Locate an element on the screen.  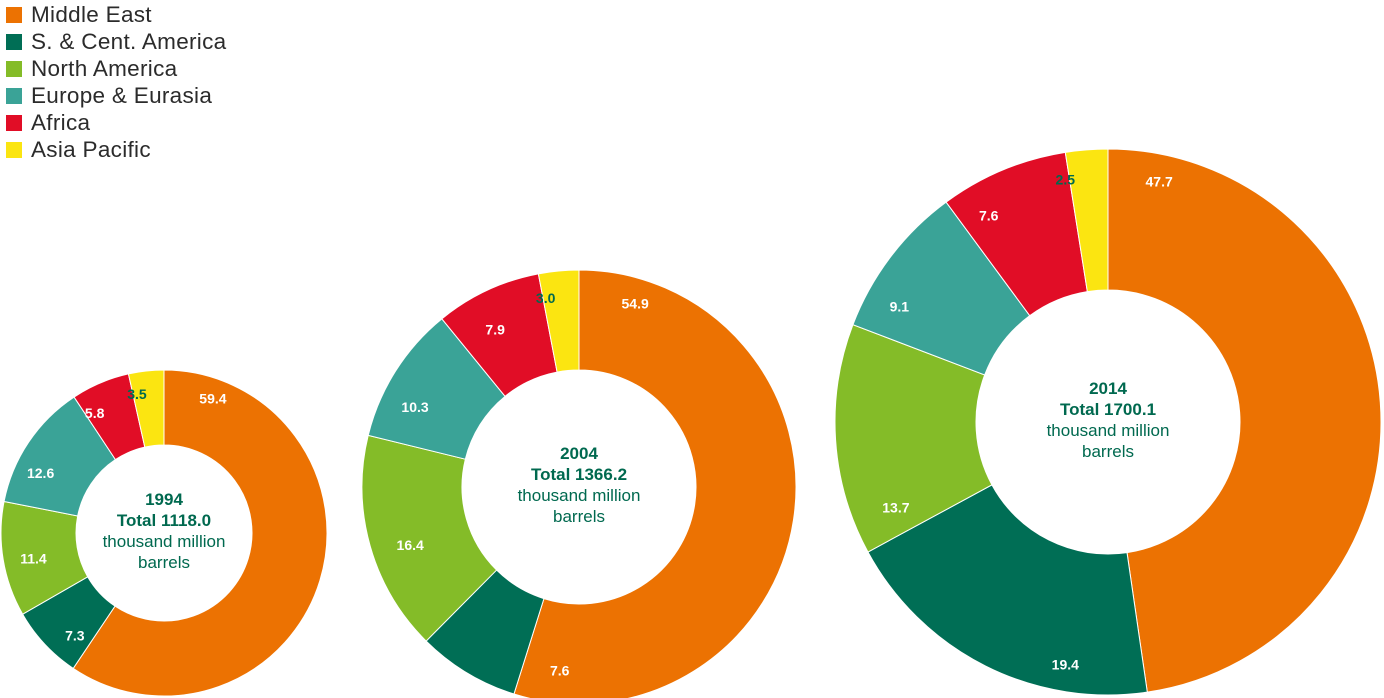
legend-item-s-and-cent-america: S. & Cent. America is located at coordinates (116, 41).